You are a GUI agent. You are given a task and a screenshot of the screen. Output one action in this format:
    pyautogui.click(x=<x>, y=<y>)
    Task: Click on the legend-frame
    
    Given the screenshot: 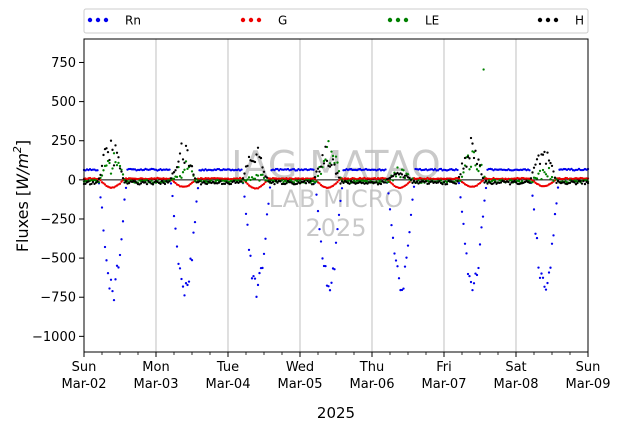 What is the action you would take?
    pyautogui.click(x=336, y=21)
    